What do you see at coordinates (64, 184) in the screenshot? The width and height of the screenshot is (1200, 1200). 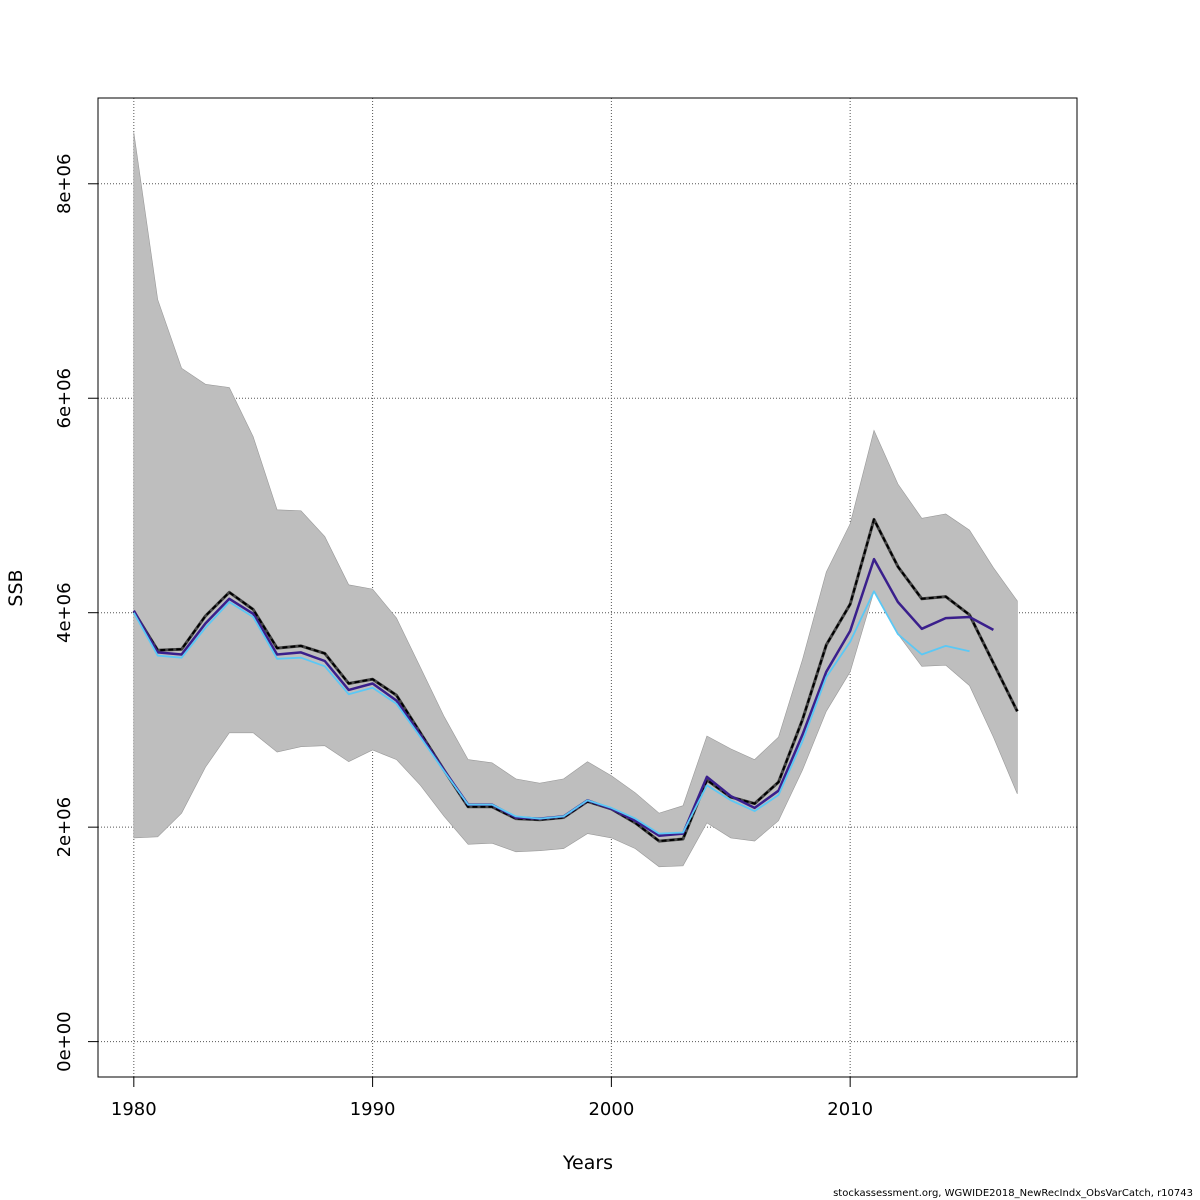 I see `y-tick-label-4: 8e+06` at bounding box center [64, 184].